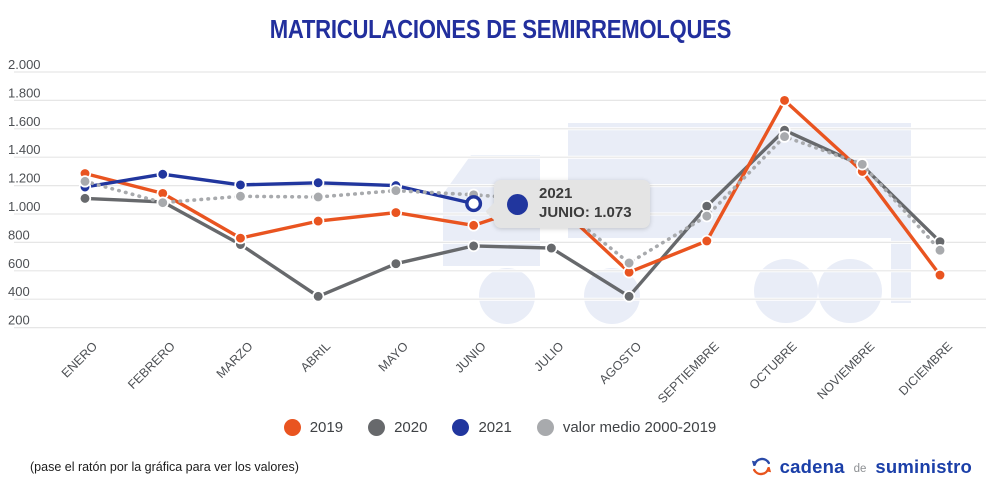 The width and height of the screenshot is (1000, 501). I want to click on x-axis-label-abril: ABRIL, so click(315, 356).